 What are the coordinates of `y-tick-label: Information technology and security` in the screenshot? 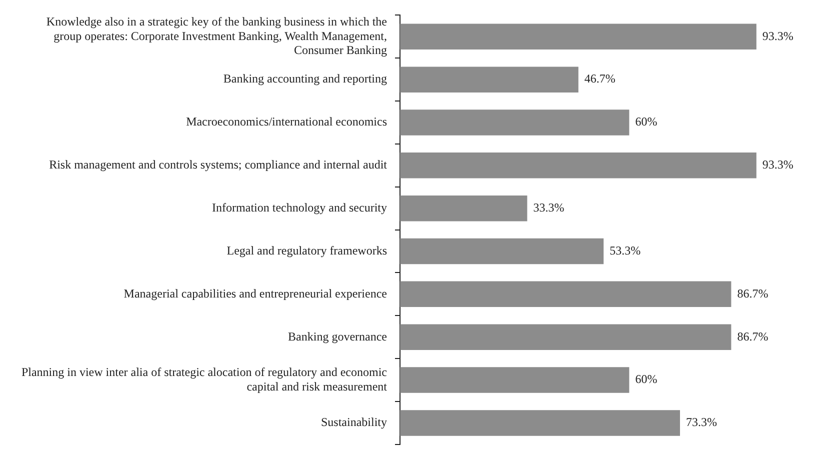 It's located at (299, 207).